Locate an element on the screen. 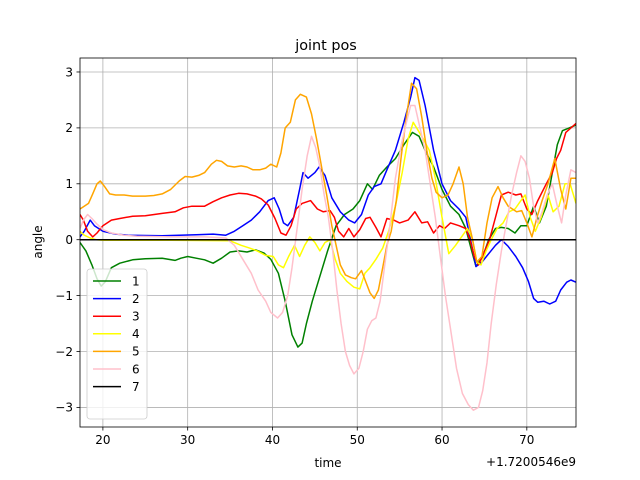 Image resolution: width=640 pixels, height=480 pixels. y-tick-label: 2 is located at coordinates (69, 128).